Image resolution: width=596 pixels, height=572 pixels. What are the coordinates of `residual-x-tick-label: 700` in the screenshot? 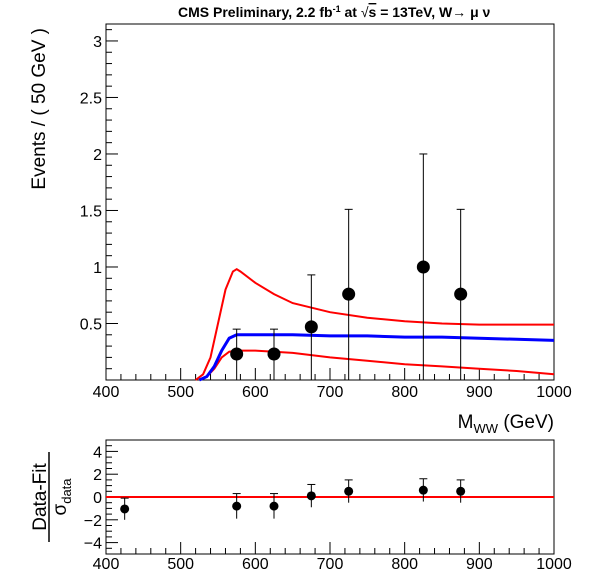 It's located at (330, 564).